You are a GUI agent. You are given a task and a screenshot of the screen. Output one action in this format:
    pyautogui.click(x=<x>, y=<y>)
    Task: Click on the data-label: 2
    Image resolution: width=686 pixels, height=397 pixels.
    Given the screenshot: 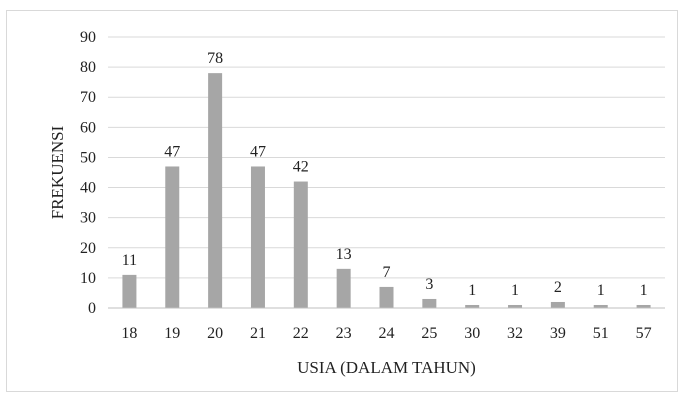 What is the action you would take?
    pyautogui.click(x=558, y=287)
    